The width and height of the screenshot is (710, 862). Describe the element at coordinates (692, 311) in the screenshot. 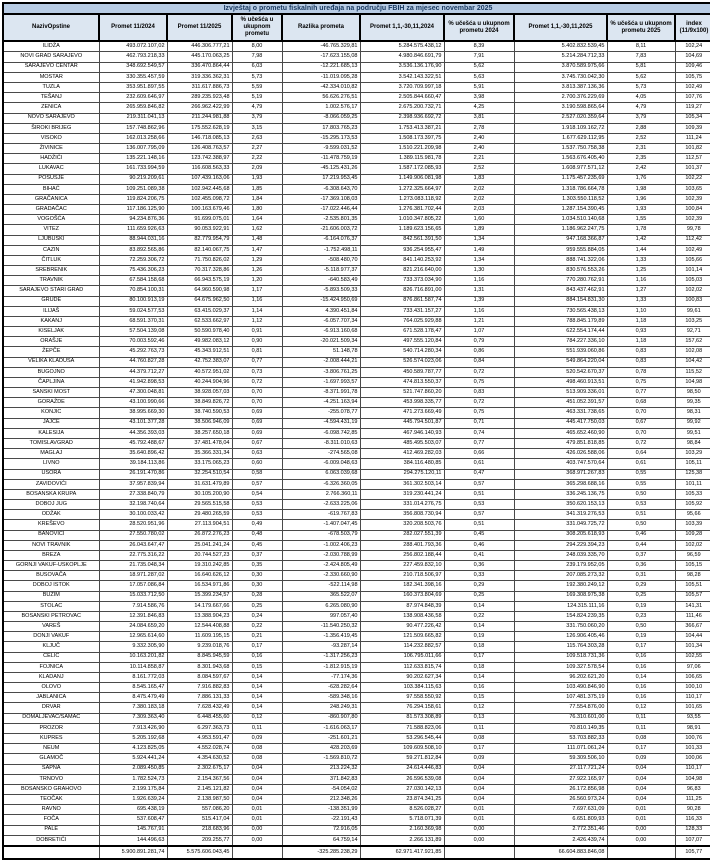

I see `value-cell: 99,61` at that location.